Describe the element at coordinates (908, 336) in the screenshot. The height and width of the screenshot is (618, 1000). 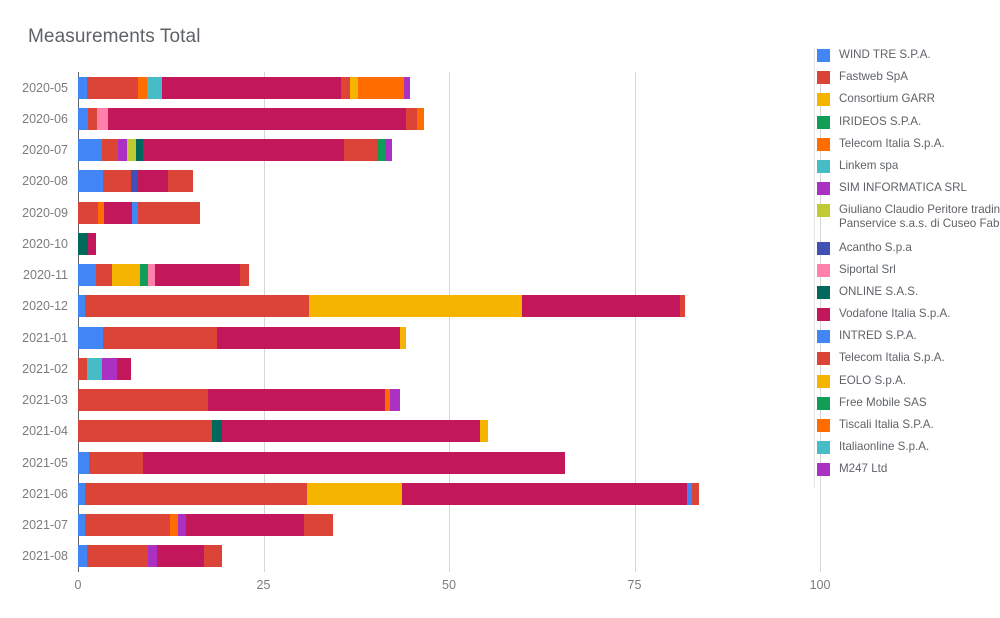
I see `legend-item: INTRED S.P.A.` at that location.